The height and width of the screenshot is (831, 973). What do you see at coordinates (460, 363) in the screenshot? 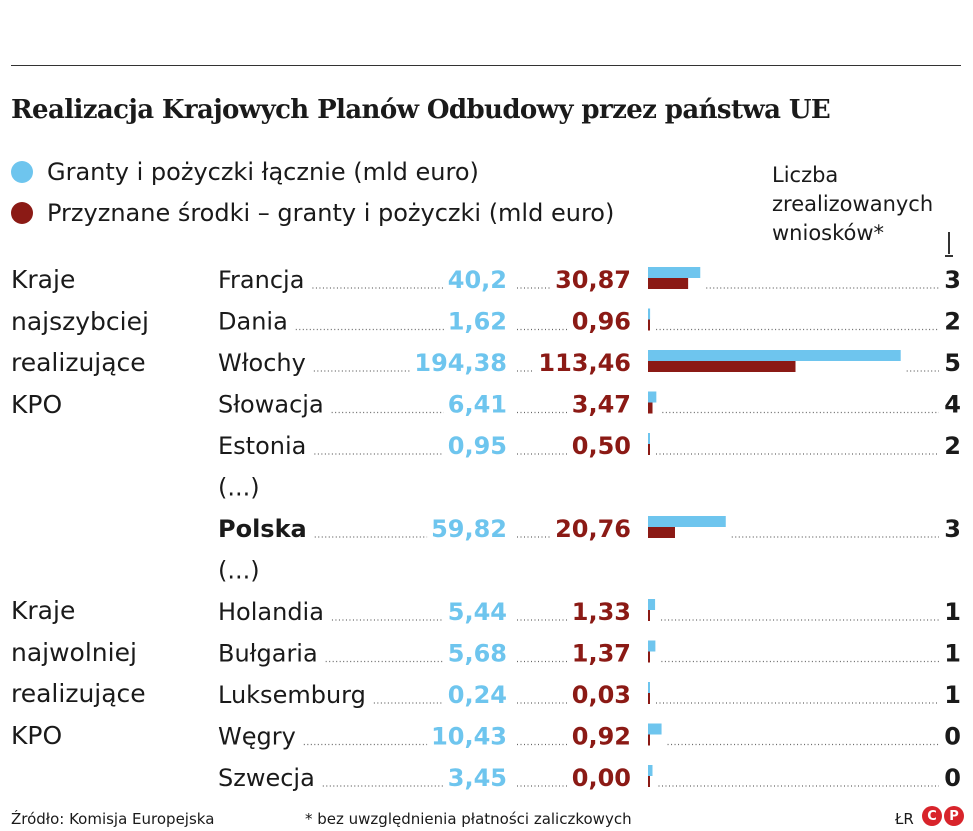
I see `total-value-label: 194,38` at bounding box center [460, 363].